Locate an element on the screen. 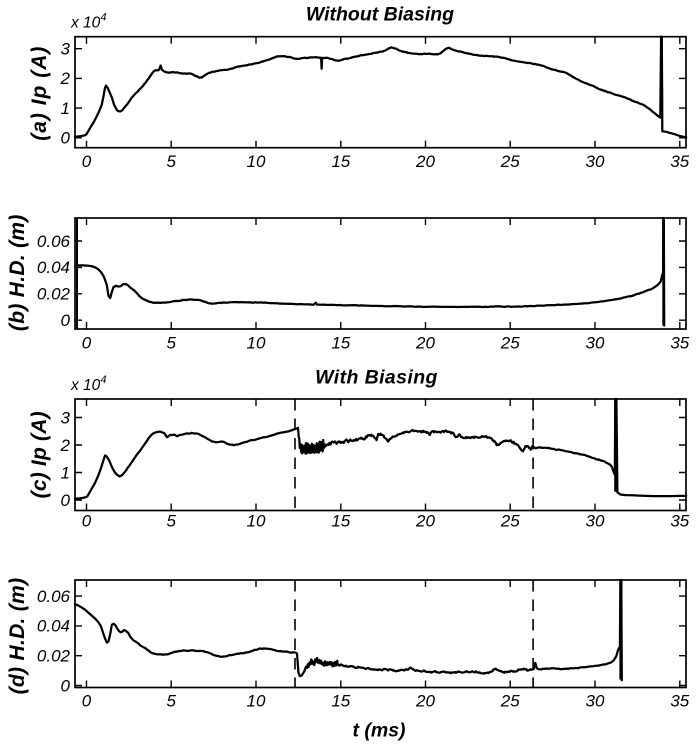 This screenshot has width=699, height=753. svg-text: (a) Ip (A) is located at coordinates (39, 93).